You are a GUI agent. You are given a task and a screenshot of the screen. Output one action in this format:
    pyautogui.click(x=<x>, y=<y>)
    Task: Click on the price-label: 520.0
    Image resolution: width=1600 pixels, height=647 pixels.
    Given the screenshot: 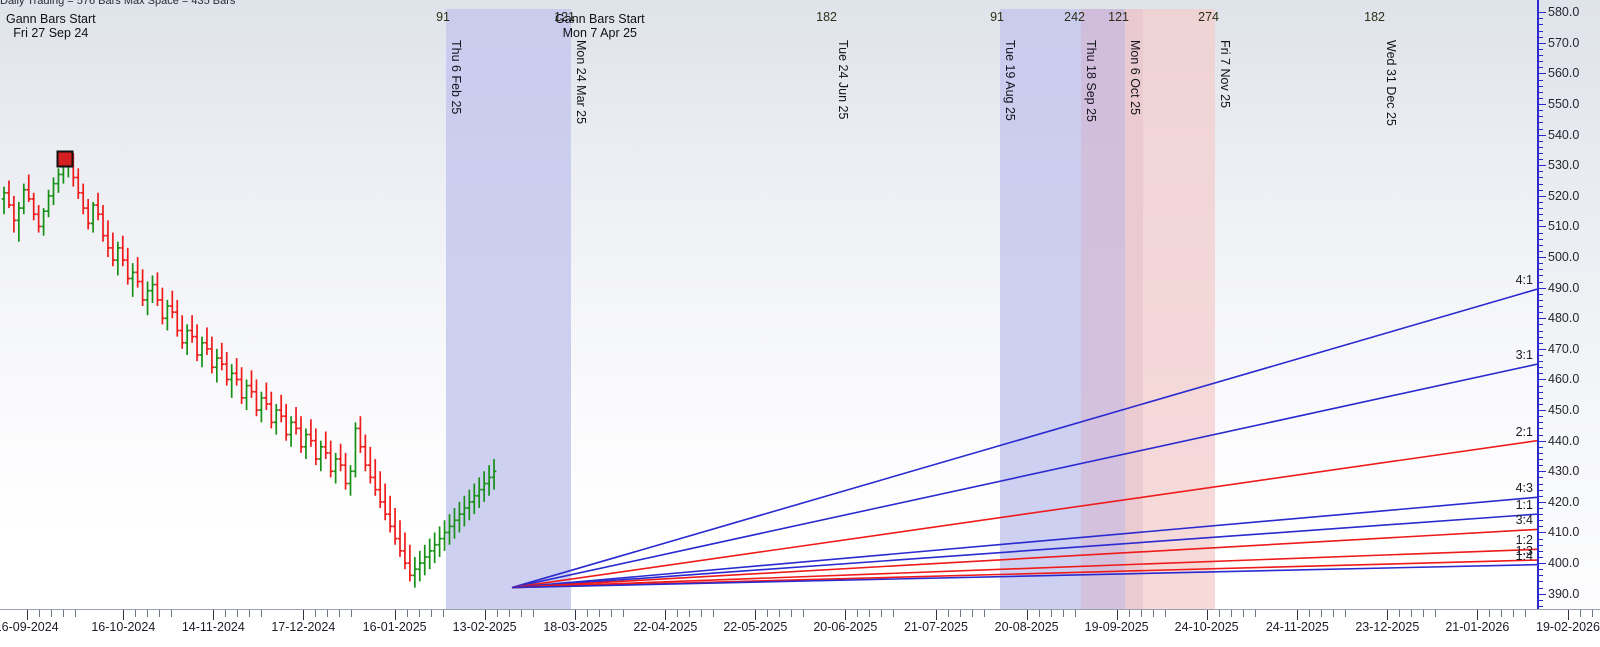 What is the action you would take?
    pyautogui.click(x=1564, y=195)
    